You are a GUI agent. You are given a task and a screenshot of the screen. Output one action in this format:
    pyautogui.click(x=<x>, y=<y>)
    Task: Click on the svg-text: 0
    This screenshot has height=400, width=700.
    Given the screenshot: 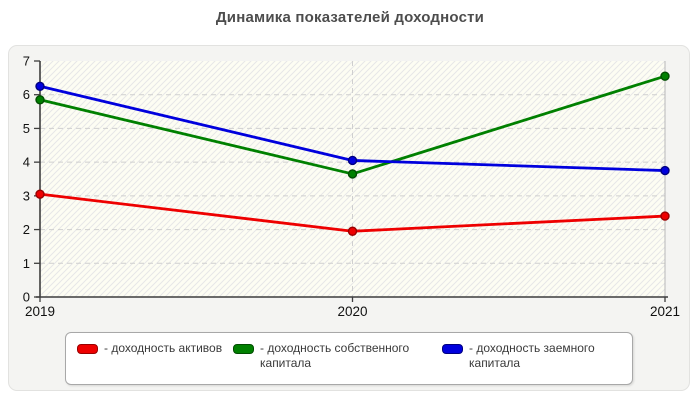 What is the action you would take?
    pyautogui.click(x=26, y=297)
    